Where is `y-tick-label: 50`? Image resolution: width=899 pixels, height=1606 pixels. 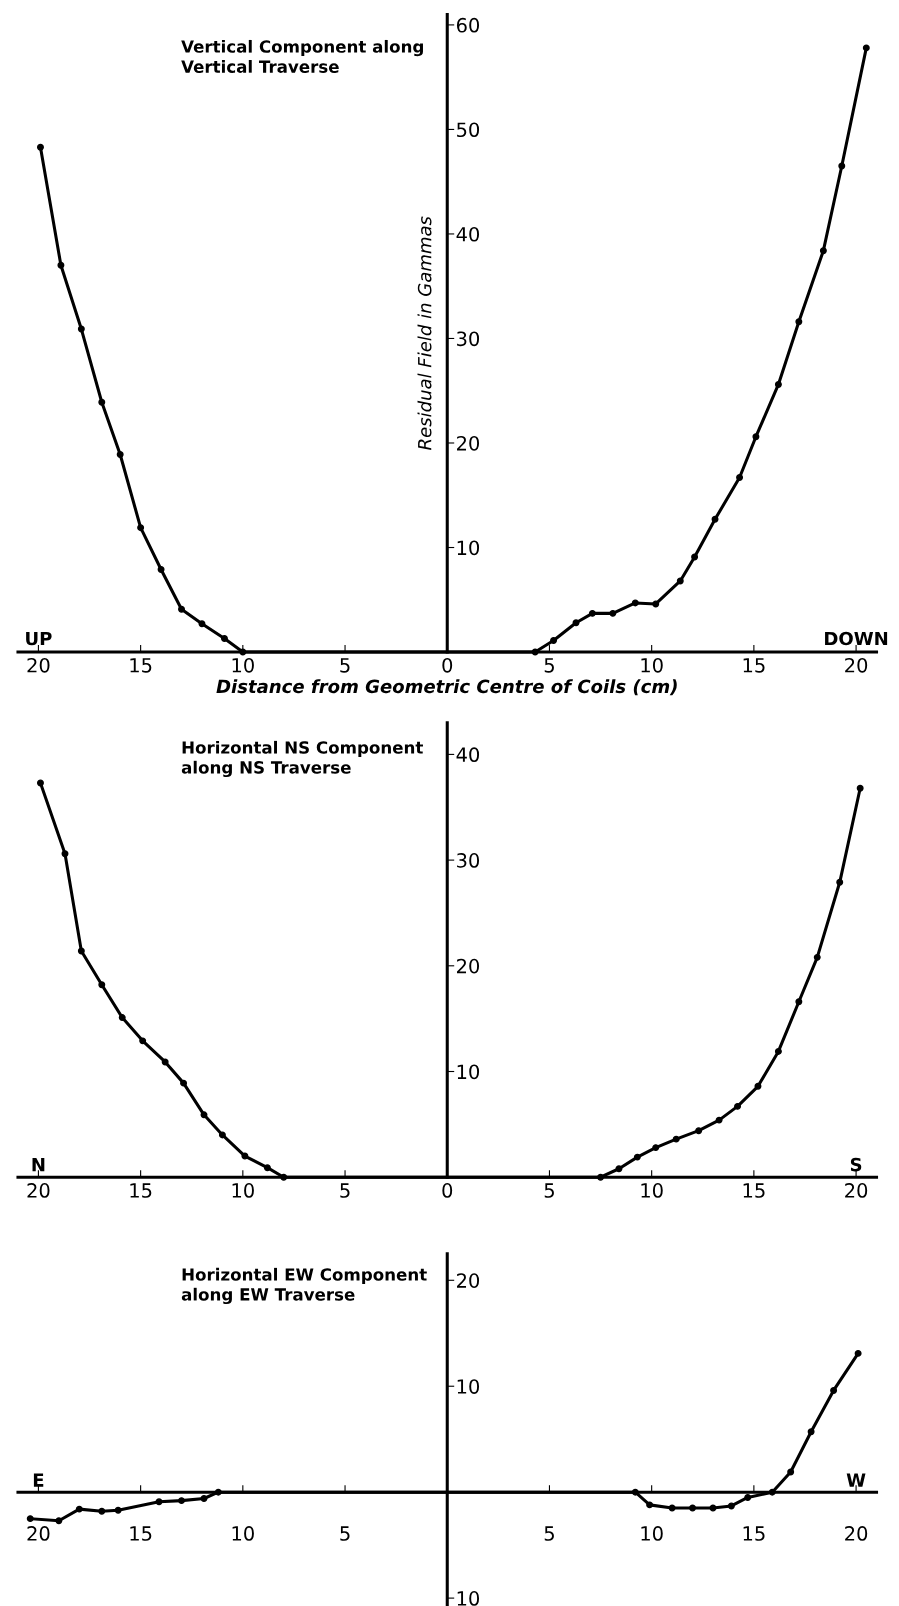
y-tick-label: 50 is located at coordinates (468, 130).